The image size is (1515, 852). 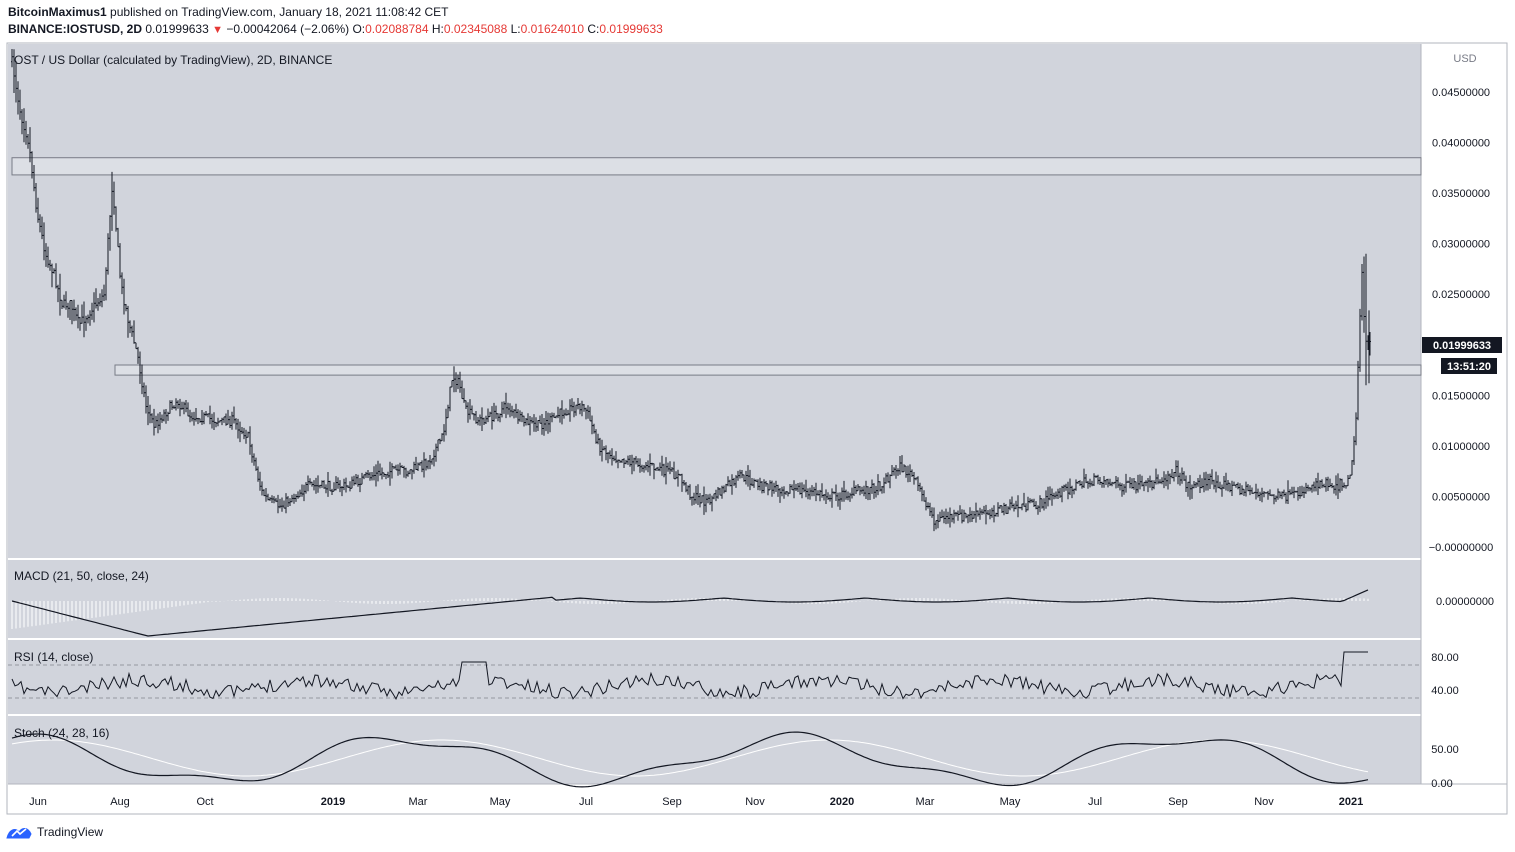 What do you see at coordinates (204, 802) in the screenshot?
I see `x-tick-label: Oct` at bounding box center [204, 802].